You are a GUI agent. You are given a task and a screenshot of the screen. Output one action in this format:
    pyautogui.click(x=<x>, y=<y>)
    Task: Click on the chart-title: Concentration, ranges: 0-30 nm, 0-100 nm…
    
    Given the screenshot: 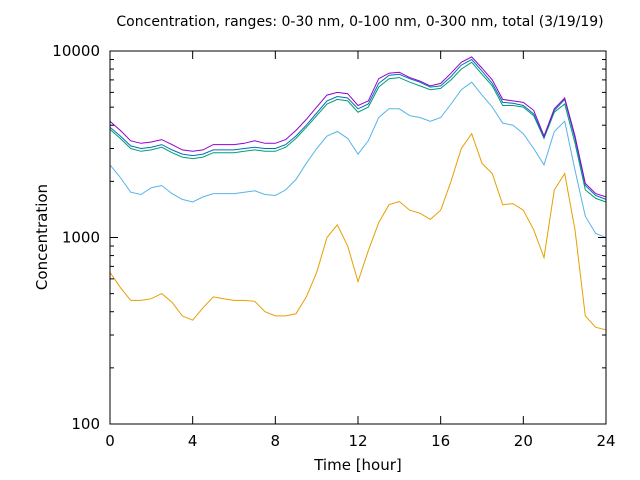 What is the action you would take?
    pyautogui.click(x=360, y=22)
    